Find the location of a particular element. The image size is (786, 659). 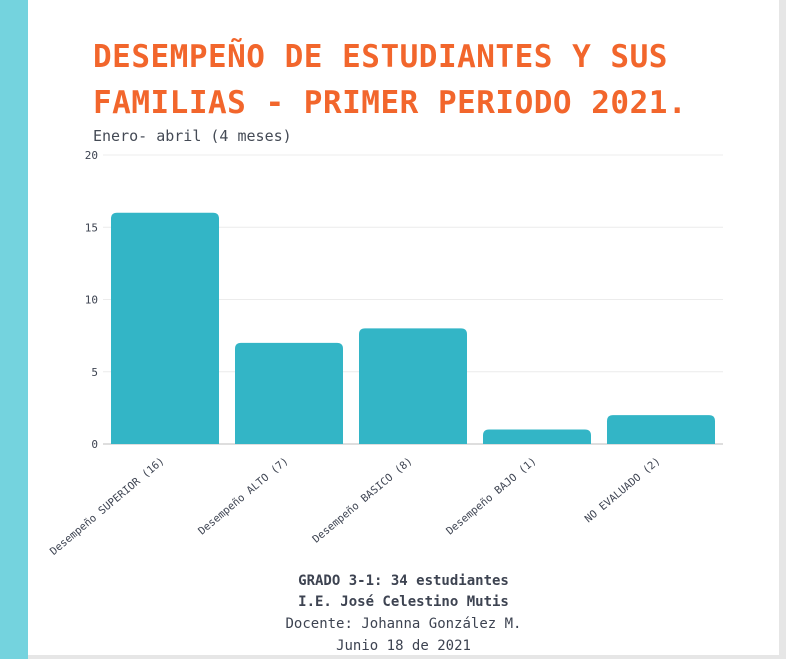

footer-grade: GRADO 3-1: 34 estudiantes is located at coordinates (403, 581).